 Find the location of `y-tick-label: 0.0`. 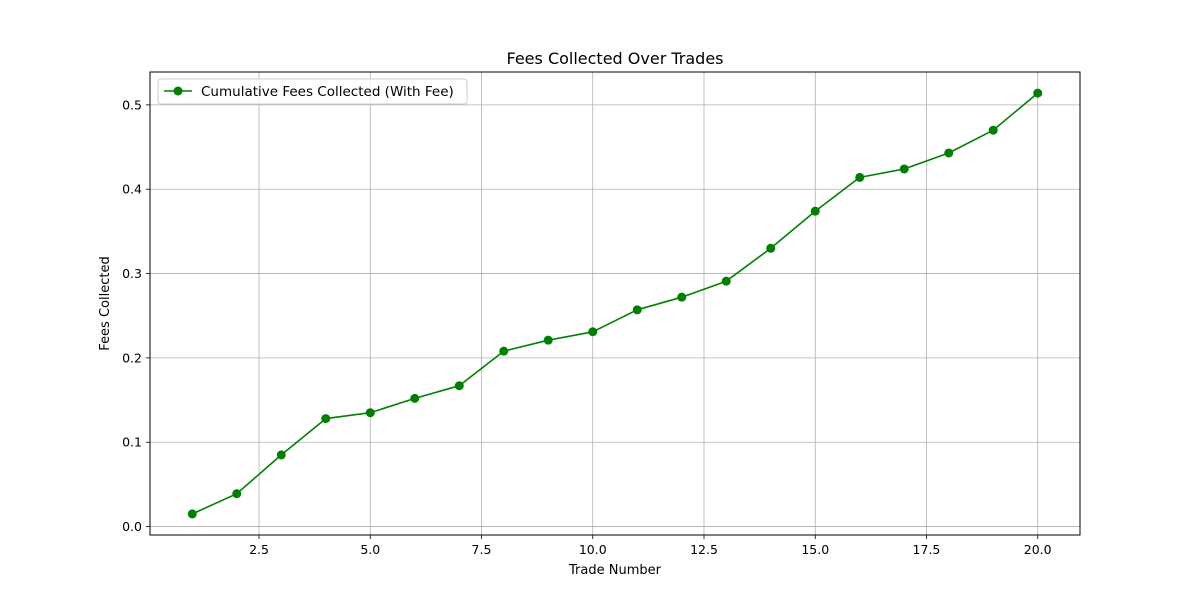

y-tick-label: 0.0 is located at coordinates (132, 526).